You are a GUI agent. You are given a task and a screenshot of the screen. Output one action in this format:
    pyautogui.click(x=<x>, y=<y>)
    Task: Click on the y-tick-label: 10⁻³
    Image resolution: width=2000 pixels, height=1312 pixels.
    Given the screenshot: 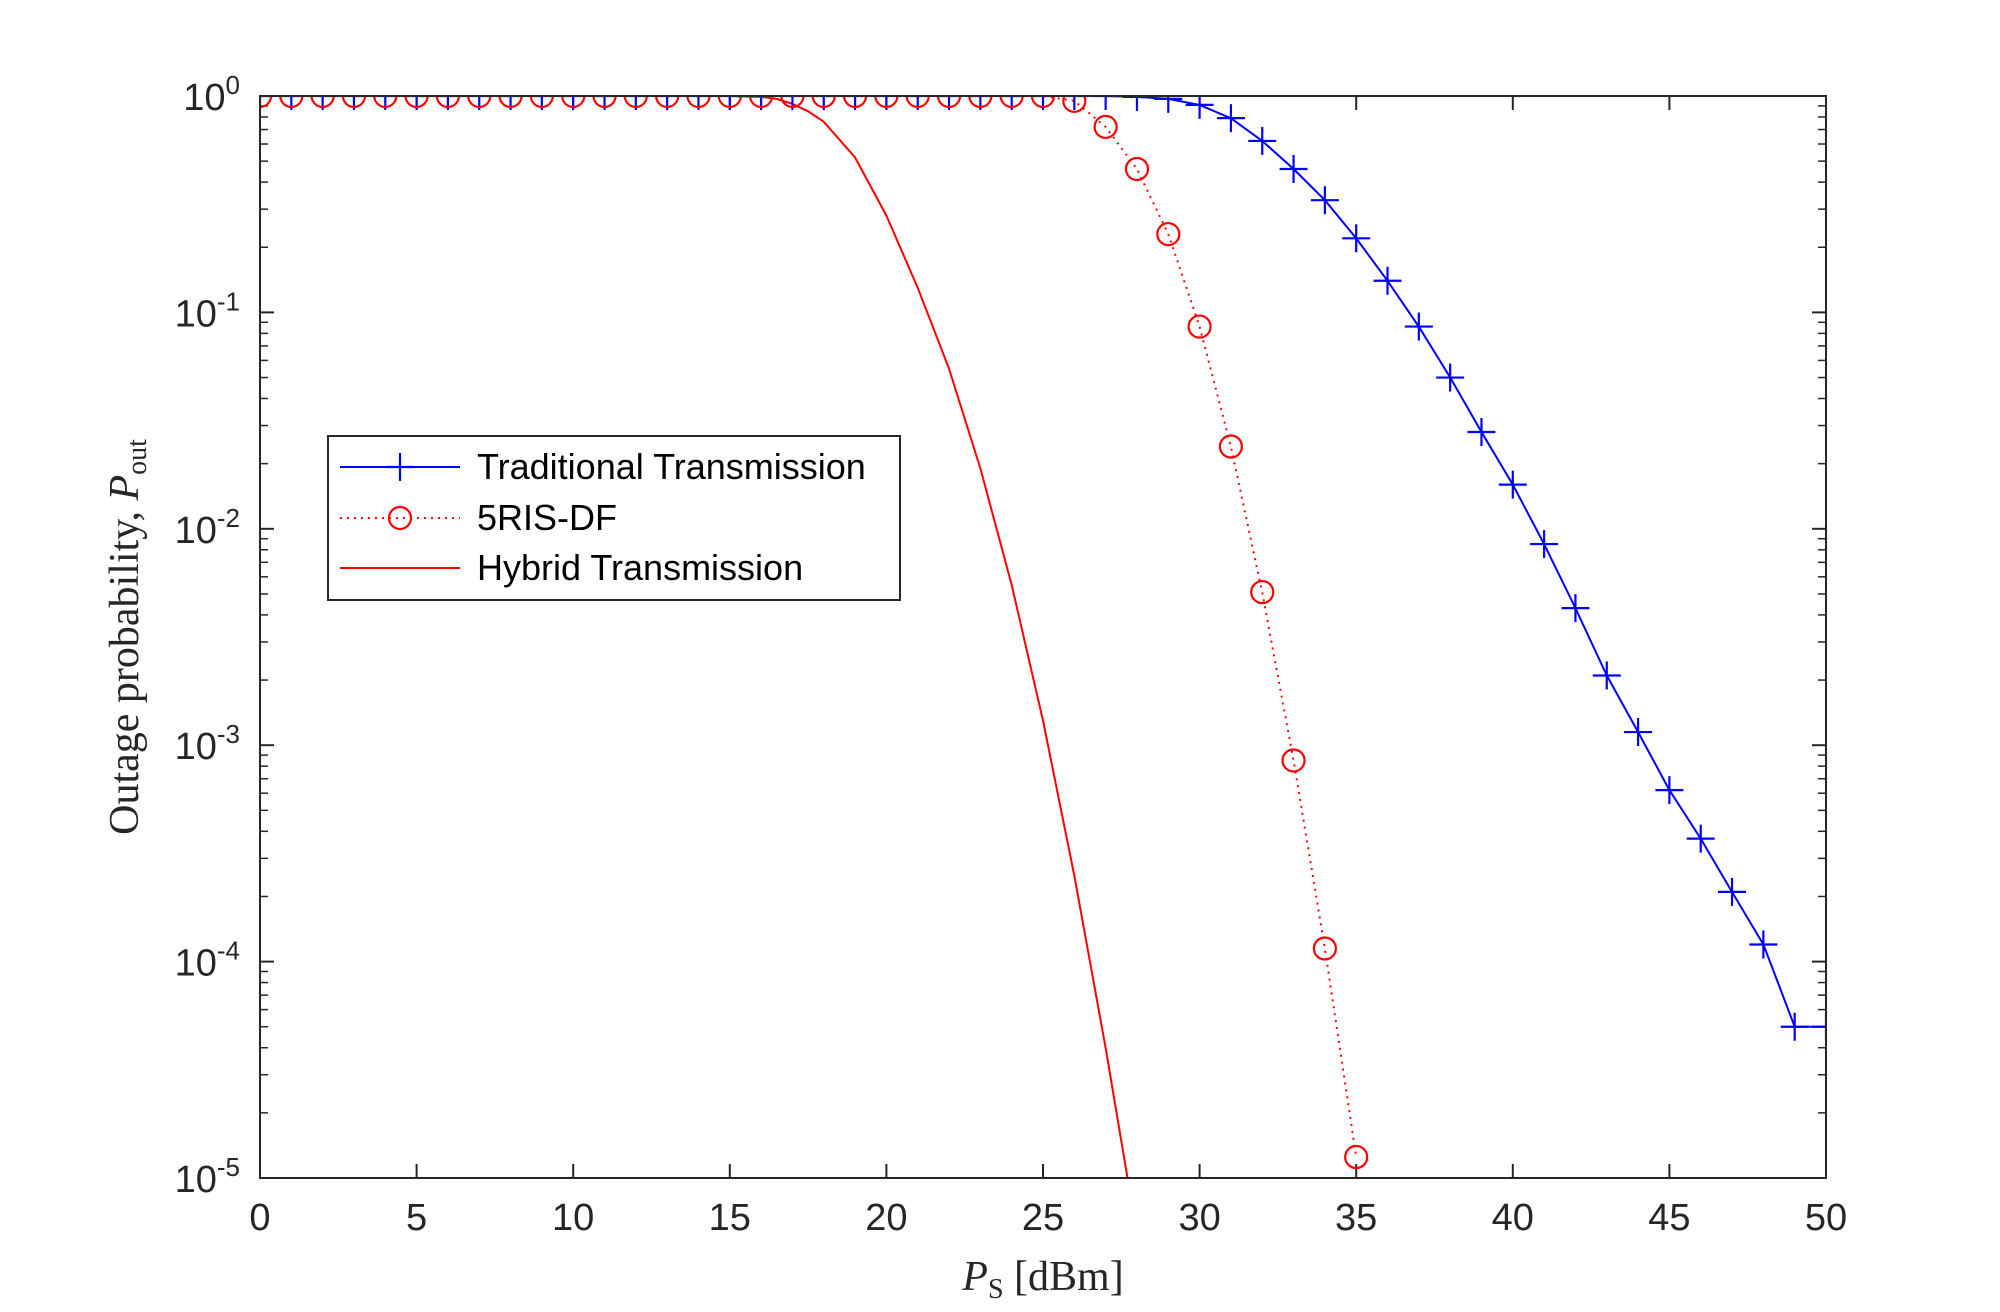 What is the action you would take?
    pyautogui.click(x=207, y=743)
    